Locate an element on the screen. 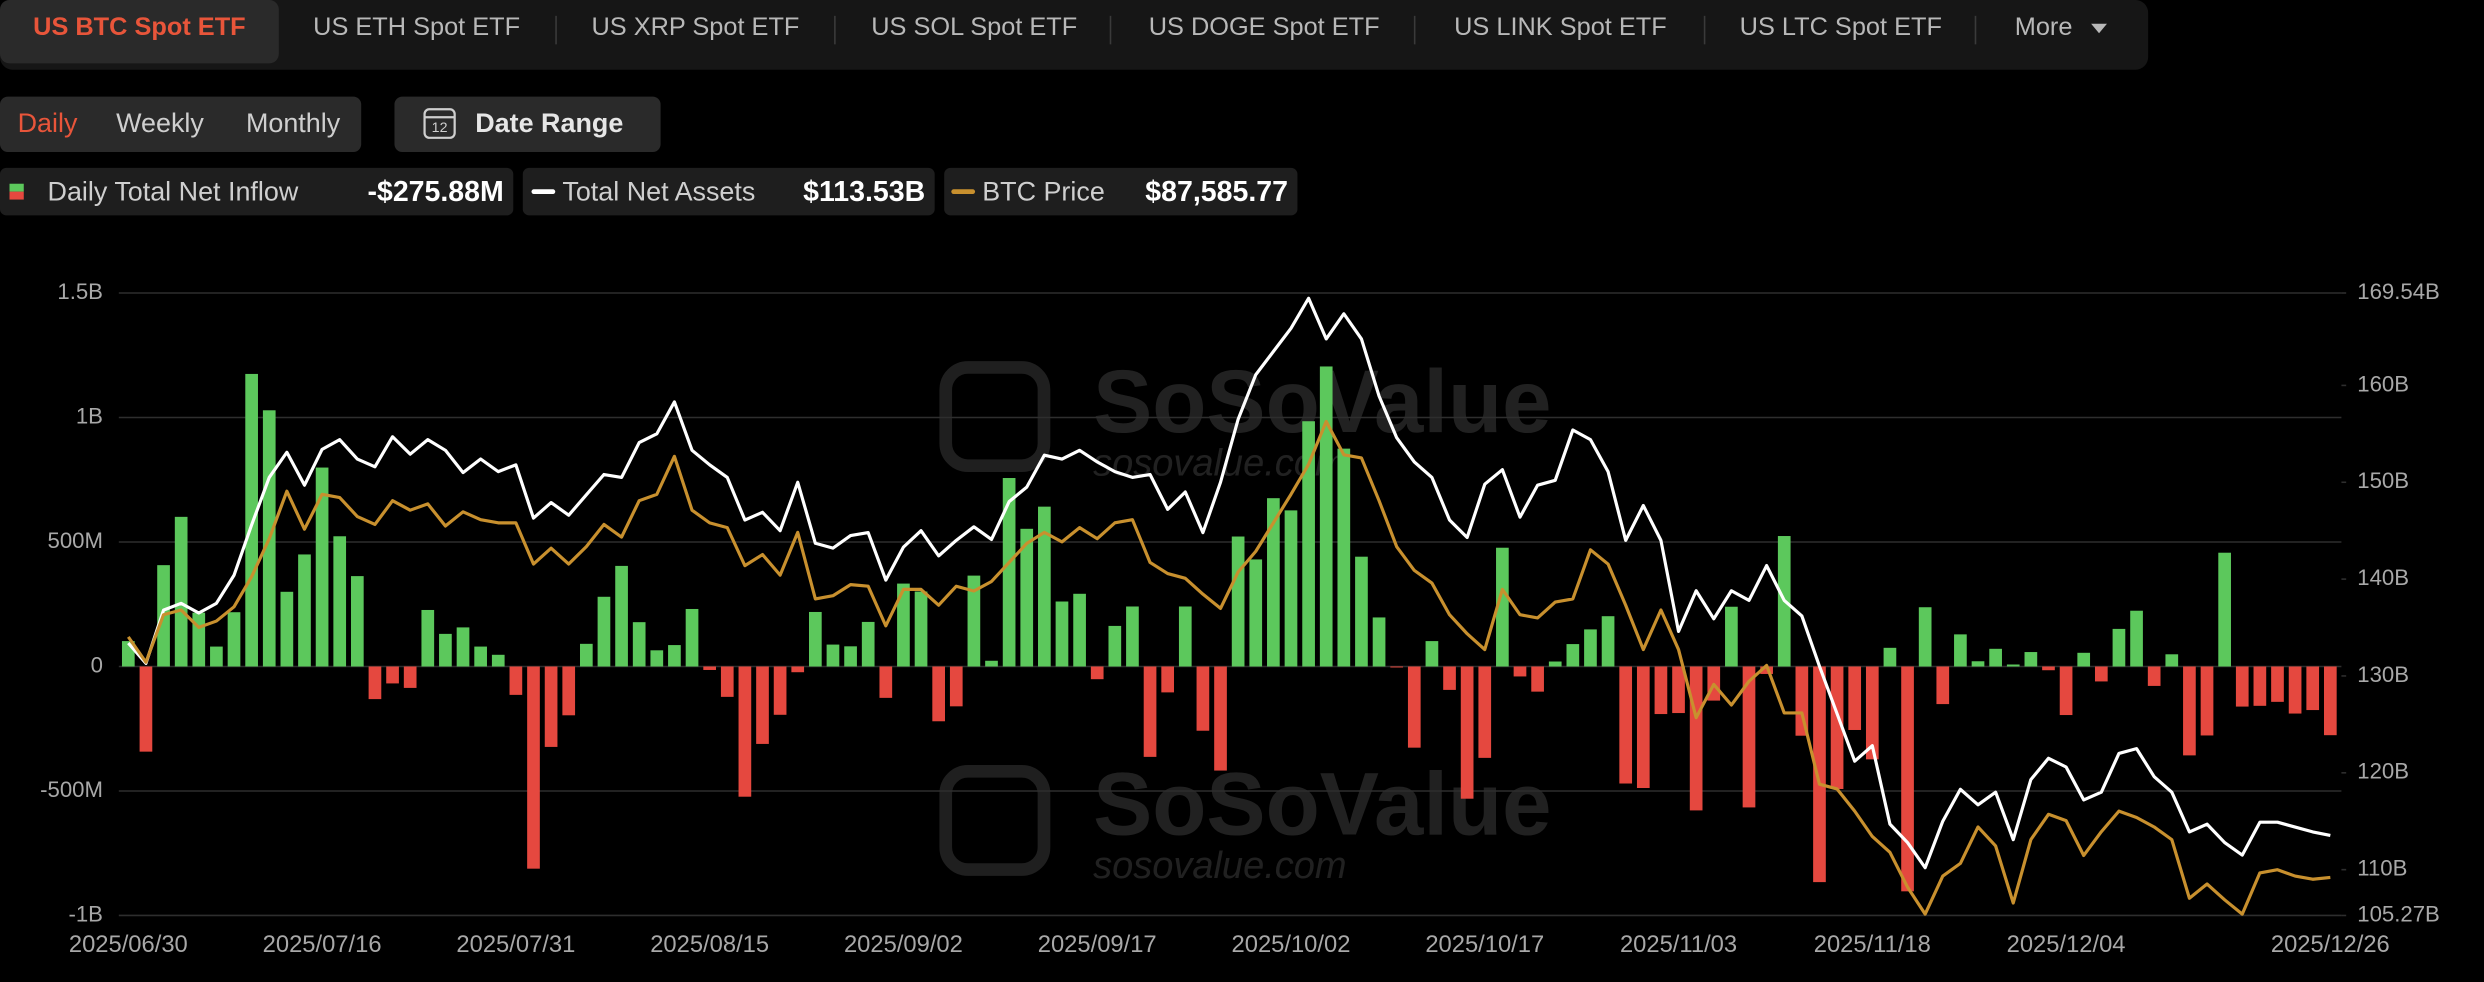 Image resolution: width=2484 pixels, height=982 pixels. legend-label: Total Net Assets is located at coordinates (658, 191).